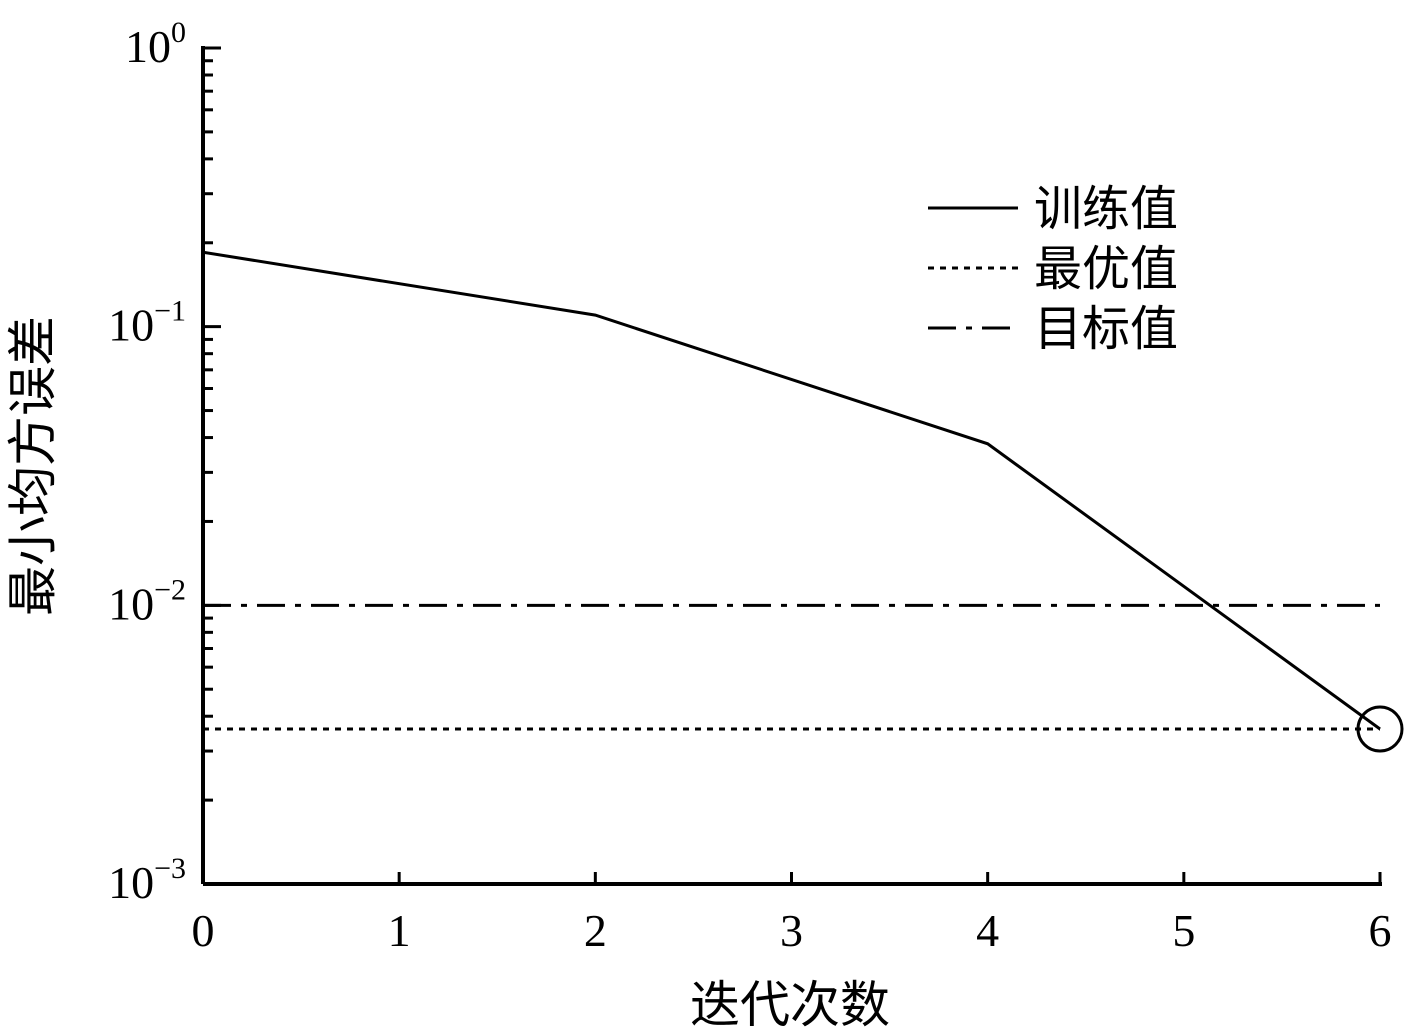  What do you see at coordinates (1106, 209) in the screenshot?
I see `legend-label: 训练值` at bounding box center [1106, 209].